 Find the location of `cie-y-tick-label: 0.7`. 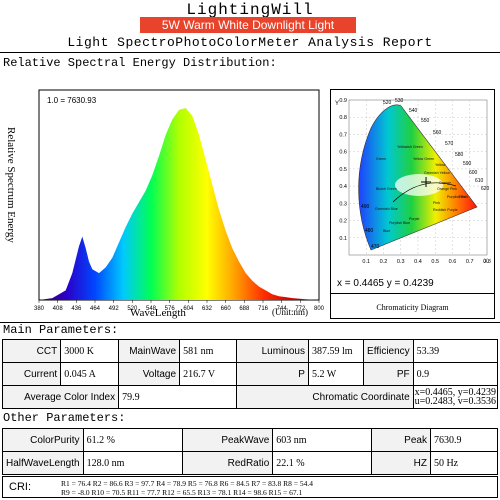

cie-y-tick-label: 0.7 is located at coordinates (343, 135).